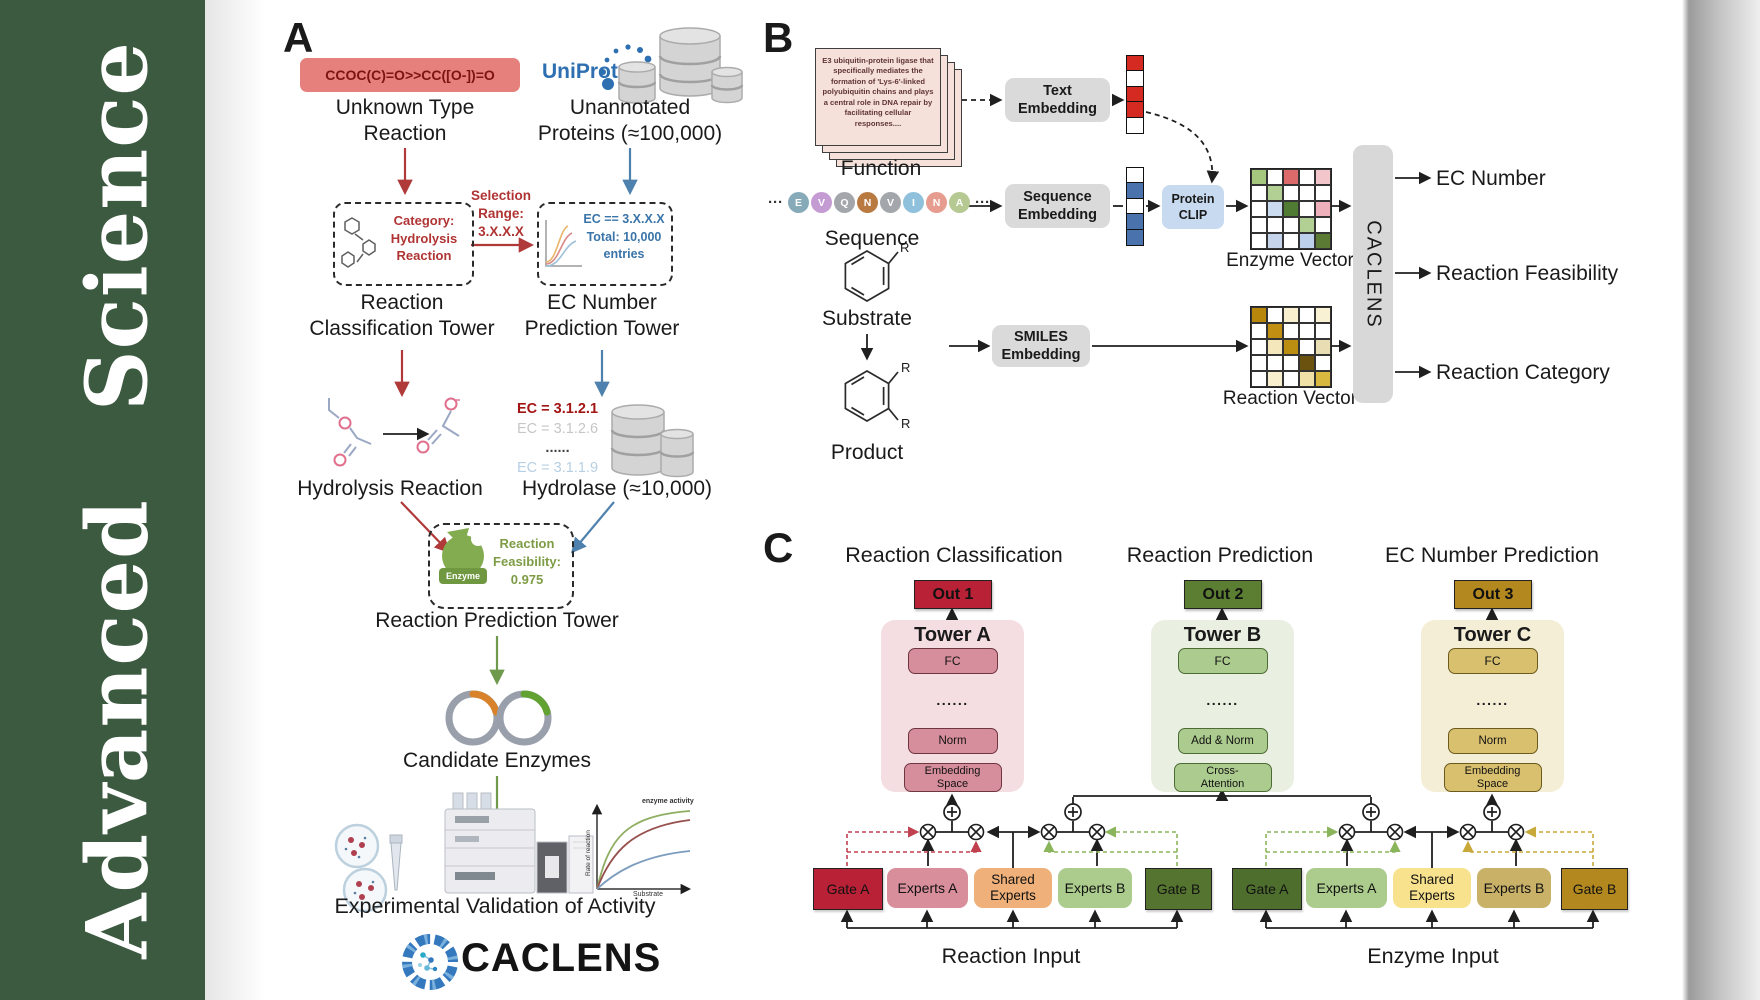 This screenshot has height=1000, width=1760. I want to click on ester-molecule-icon, so click(350, 432).